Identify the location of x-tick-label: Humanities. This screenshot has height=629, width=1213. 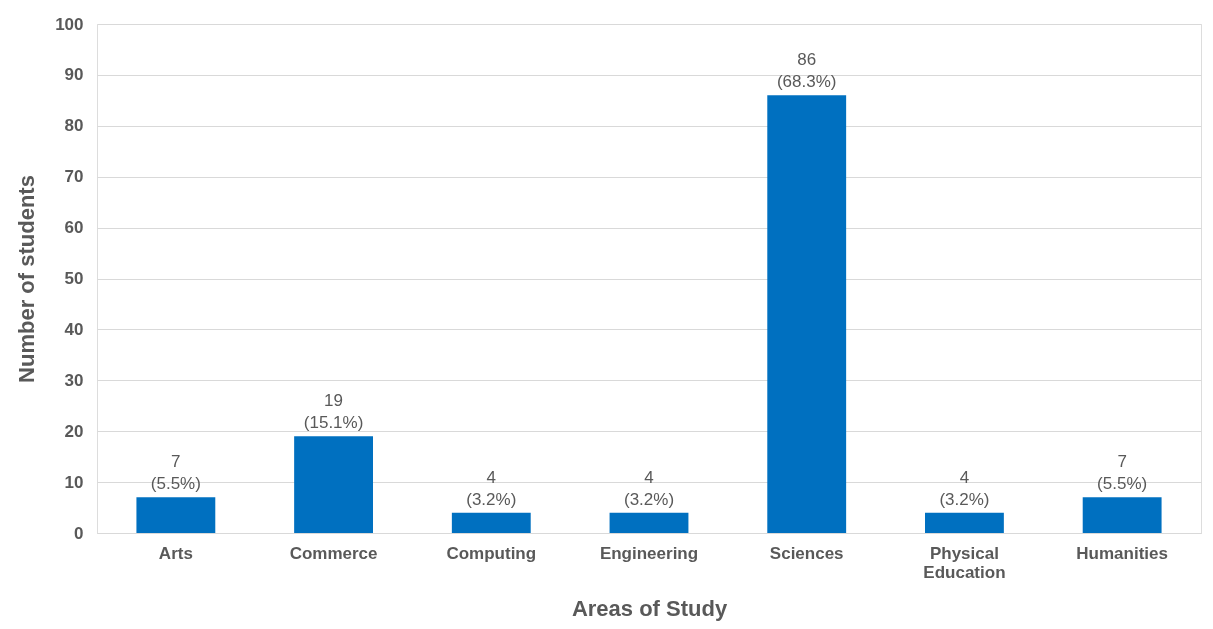
(1122, 553).